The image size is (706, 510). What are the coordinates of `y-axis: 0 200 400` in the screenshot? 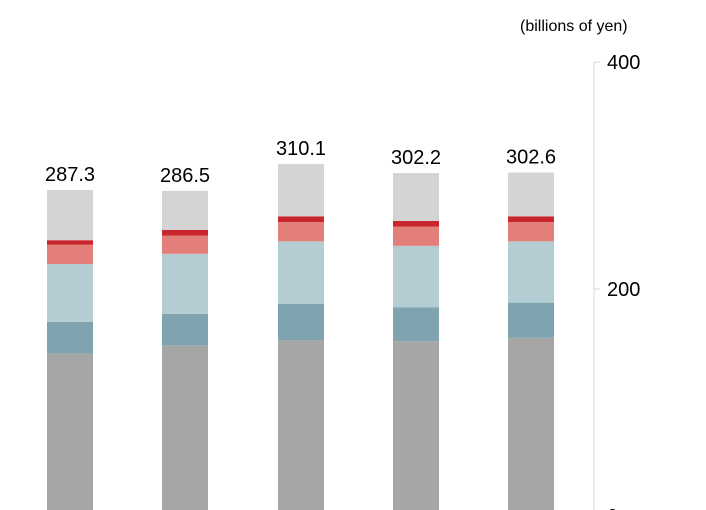 It's located at (616, 281).